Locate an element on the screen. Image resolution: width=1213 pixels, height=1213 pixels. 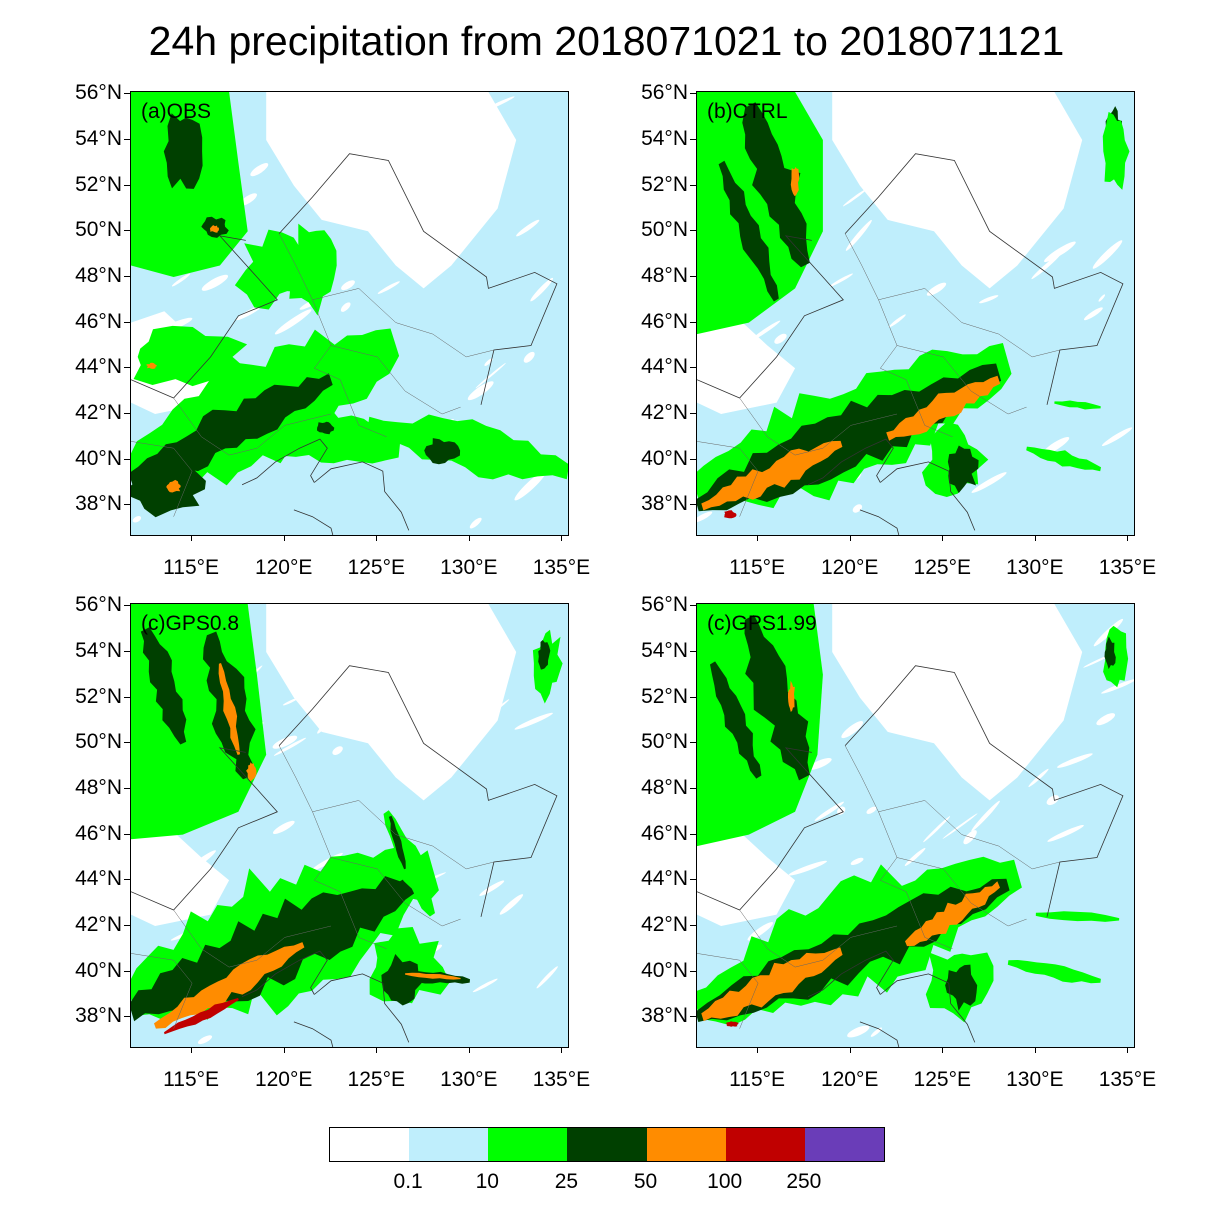
lon-tick-mark is located at coordinates (377, 538).